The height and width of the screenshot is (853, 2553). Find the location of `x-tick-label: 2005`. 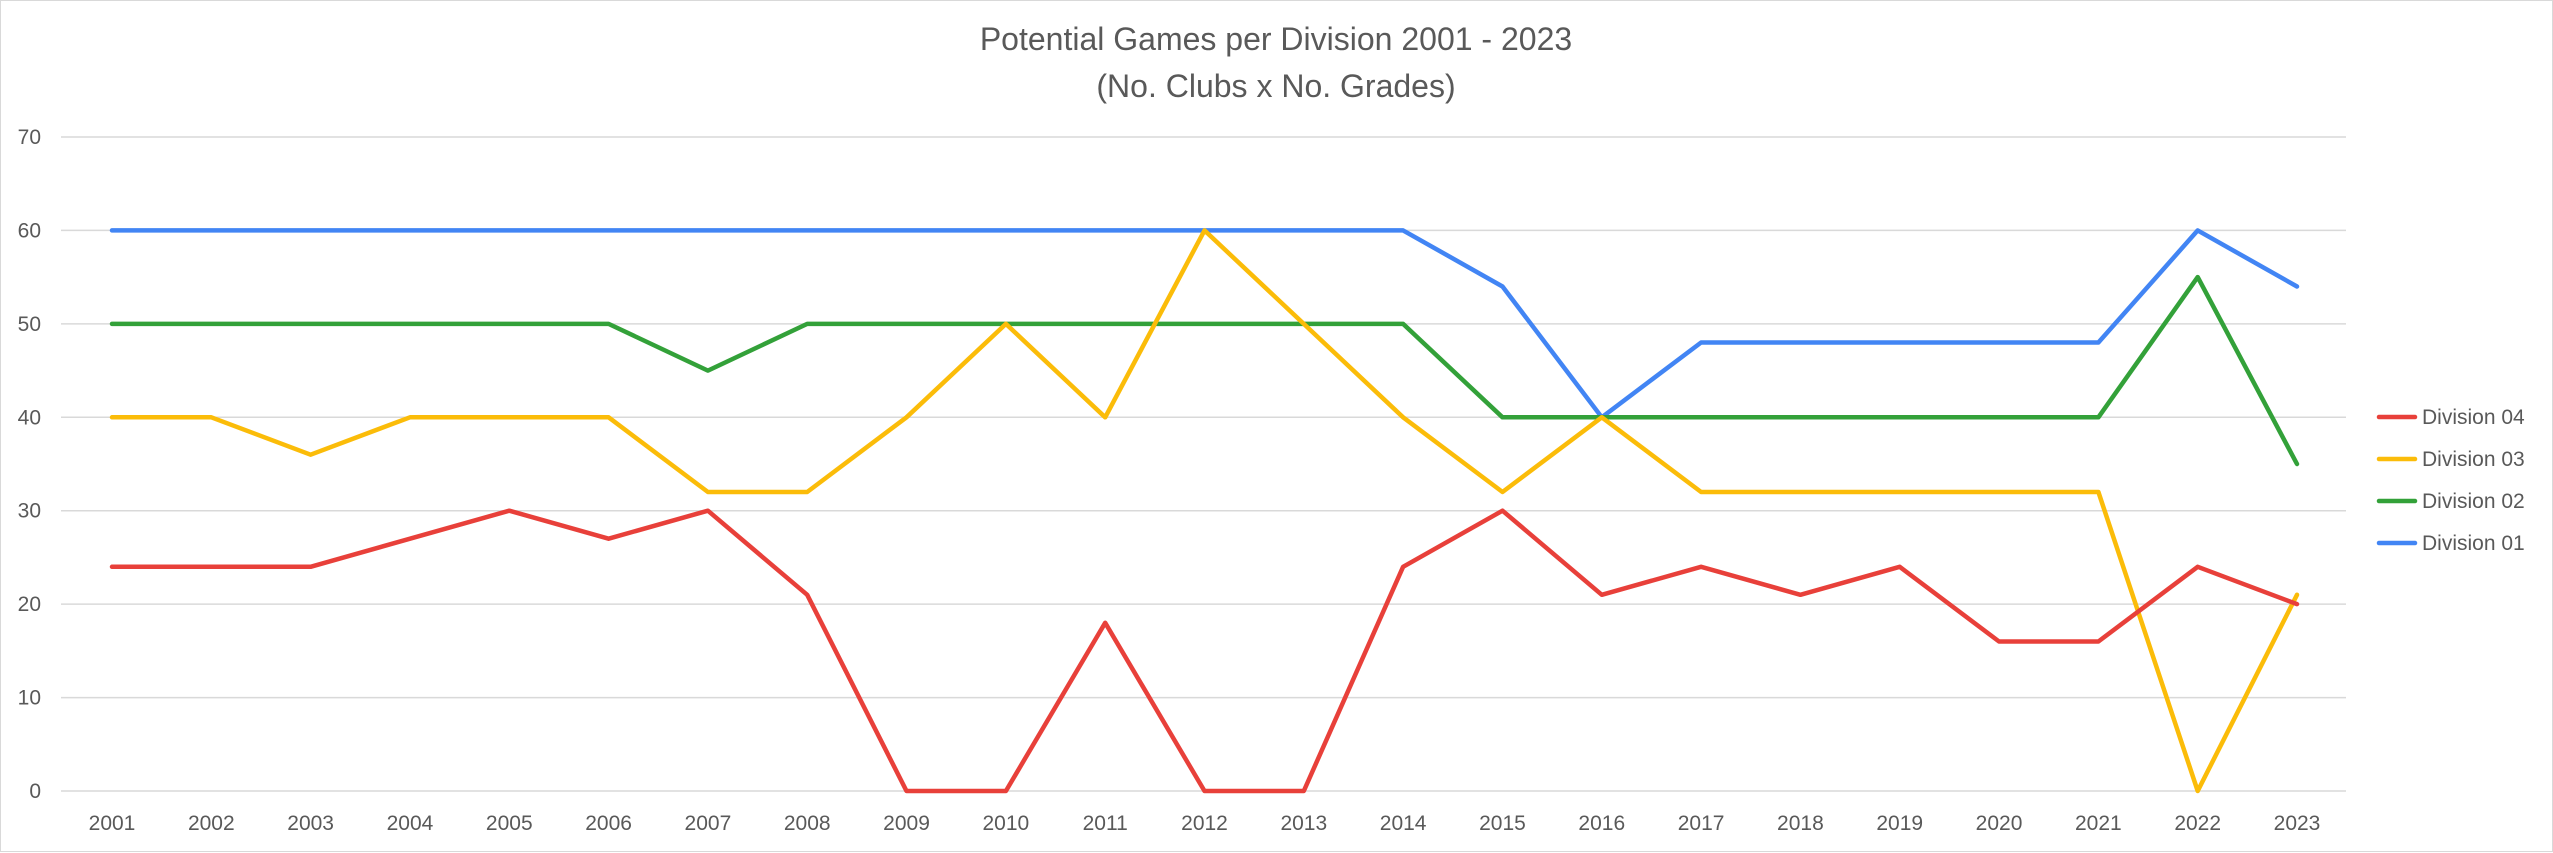

x-tick-label: 2005 is located at coordinates (509, 823).